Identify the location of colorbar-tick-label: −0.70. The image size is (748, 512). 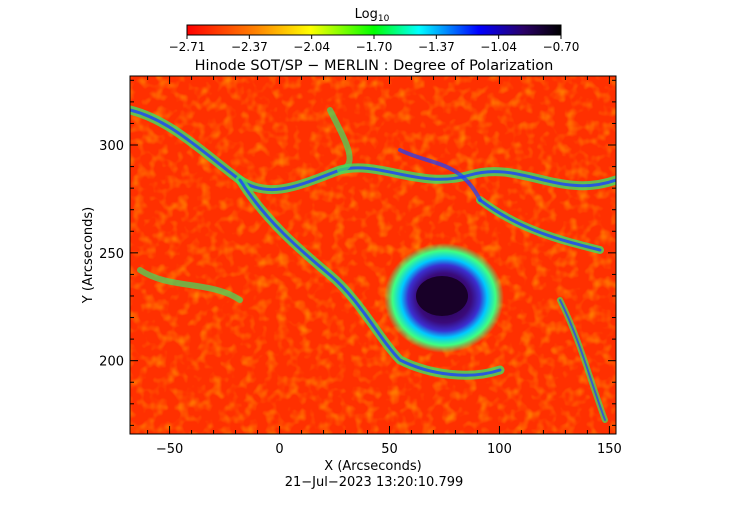
(561, 47).